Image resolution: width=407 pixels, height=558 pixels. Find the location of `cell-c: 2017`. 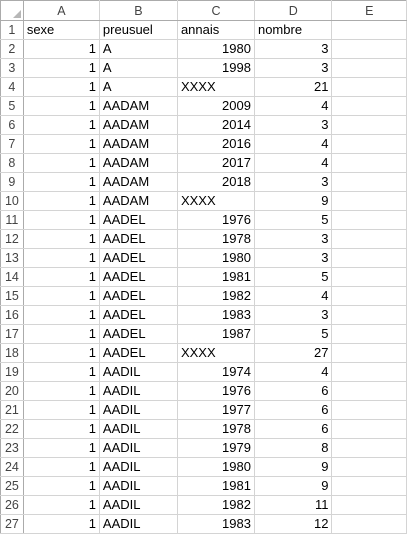

cell-c: 2017 is located at coordinates (215, 163).